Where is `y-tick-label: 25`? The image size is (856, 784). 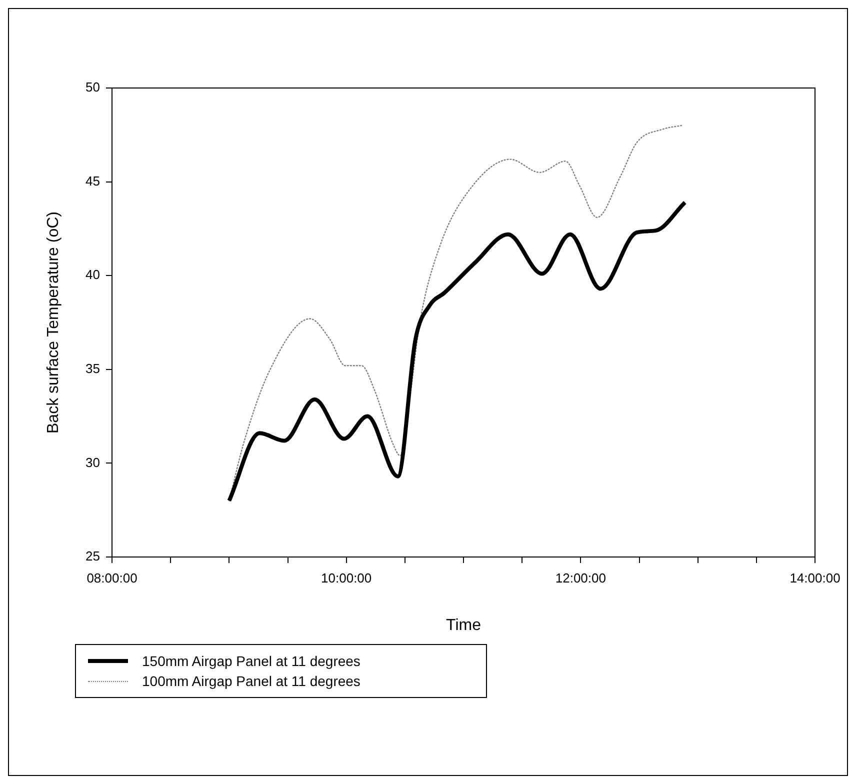 y-tick-label: 25 is located at coordinates (93, 556).